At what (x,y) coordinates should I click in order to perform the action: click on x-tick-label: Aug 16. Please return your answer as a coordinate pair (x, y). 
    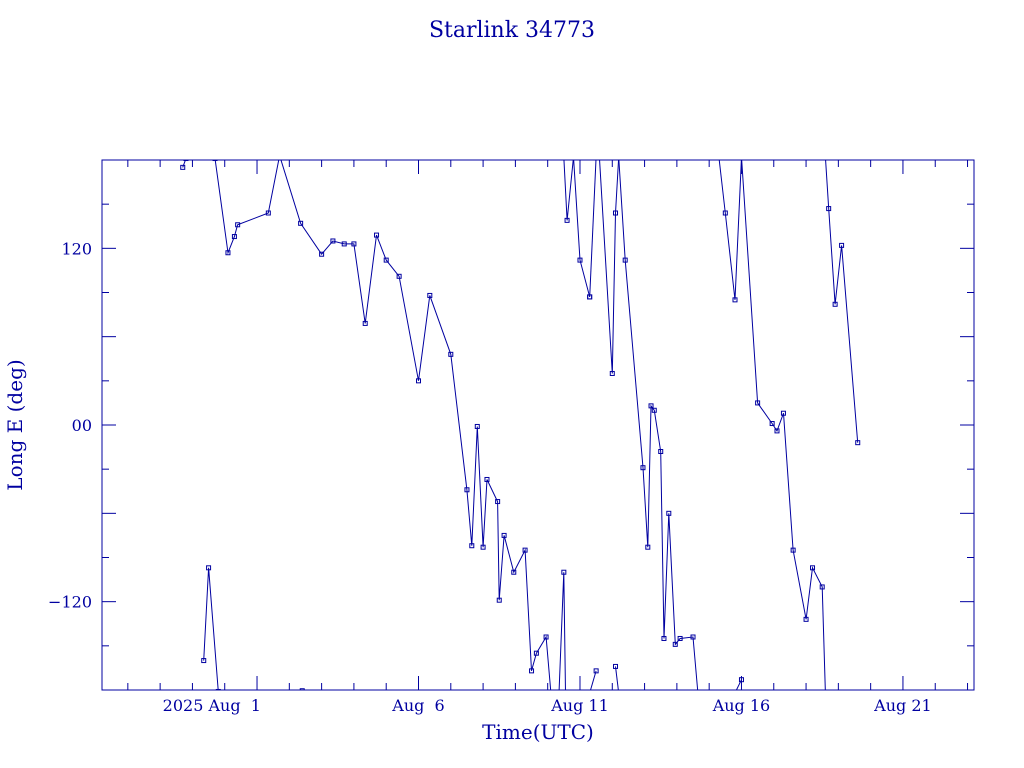
    Looking at the image, I should click on (741, 705).